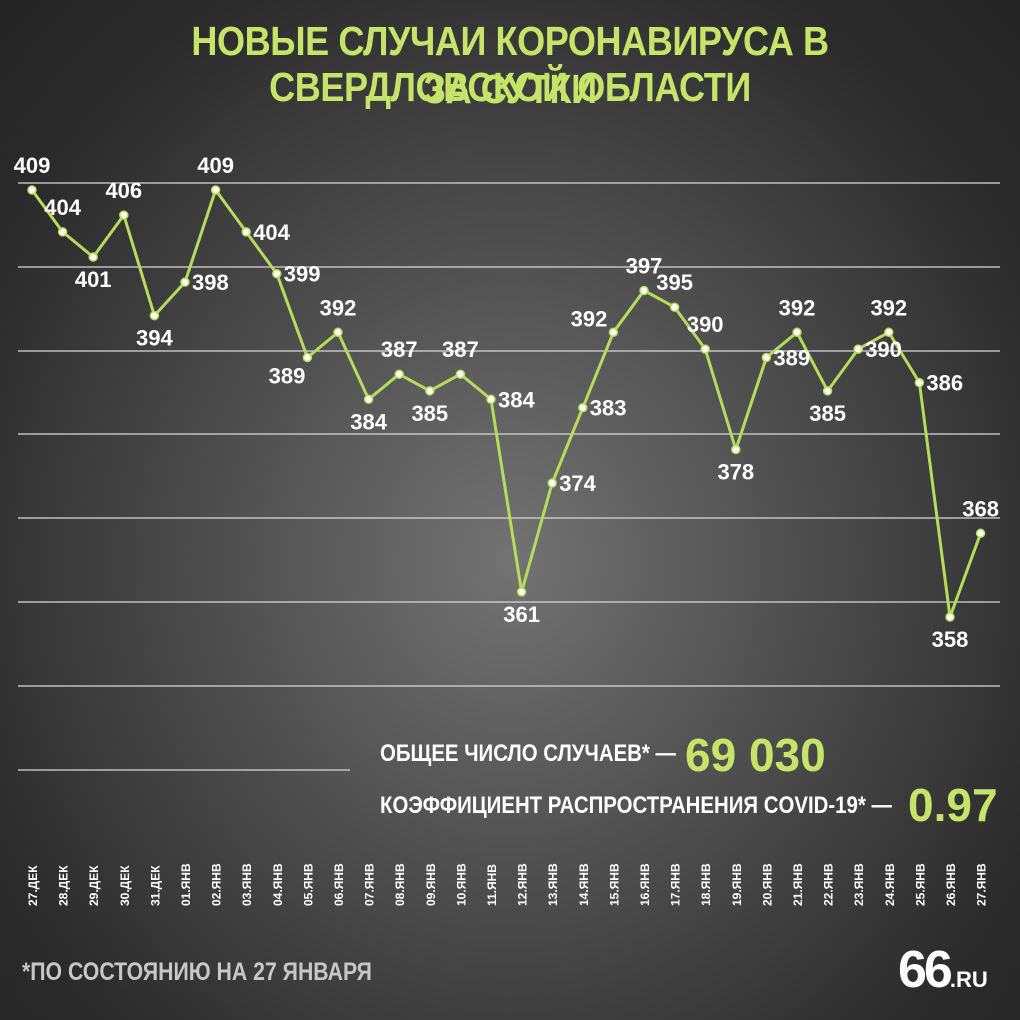  What do you see at coordinates (982, 884) in the screenshot?
I see `x-tick-label-31: 27.ЯНВ` at bounding box center [982, 884].